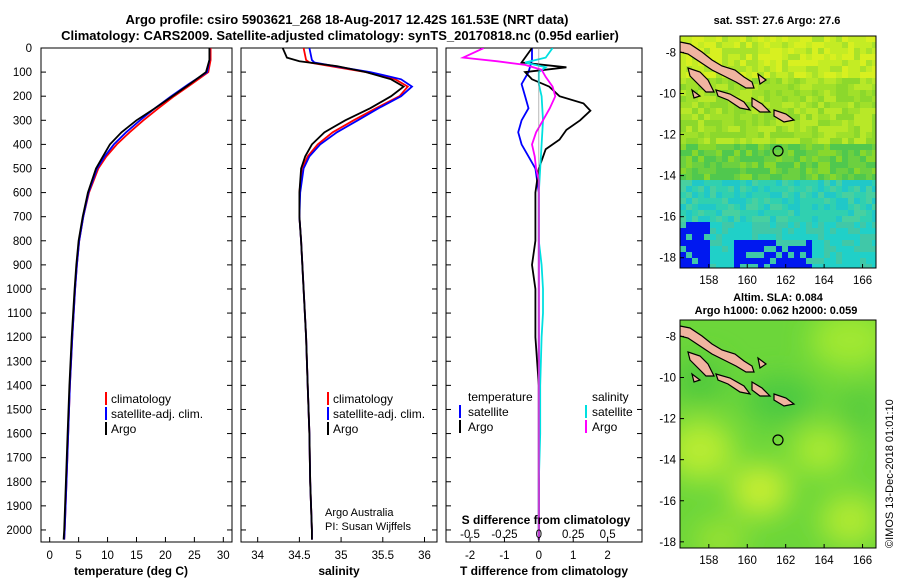  Describe the element at coordinates (605, 427) in the screenshot. I see `legend-s-argo-label: Argo` at that location.